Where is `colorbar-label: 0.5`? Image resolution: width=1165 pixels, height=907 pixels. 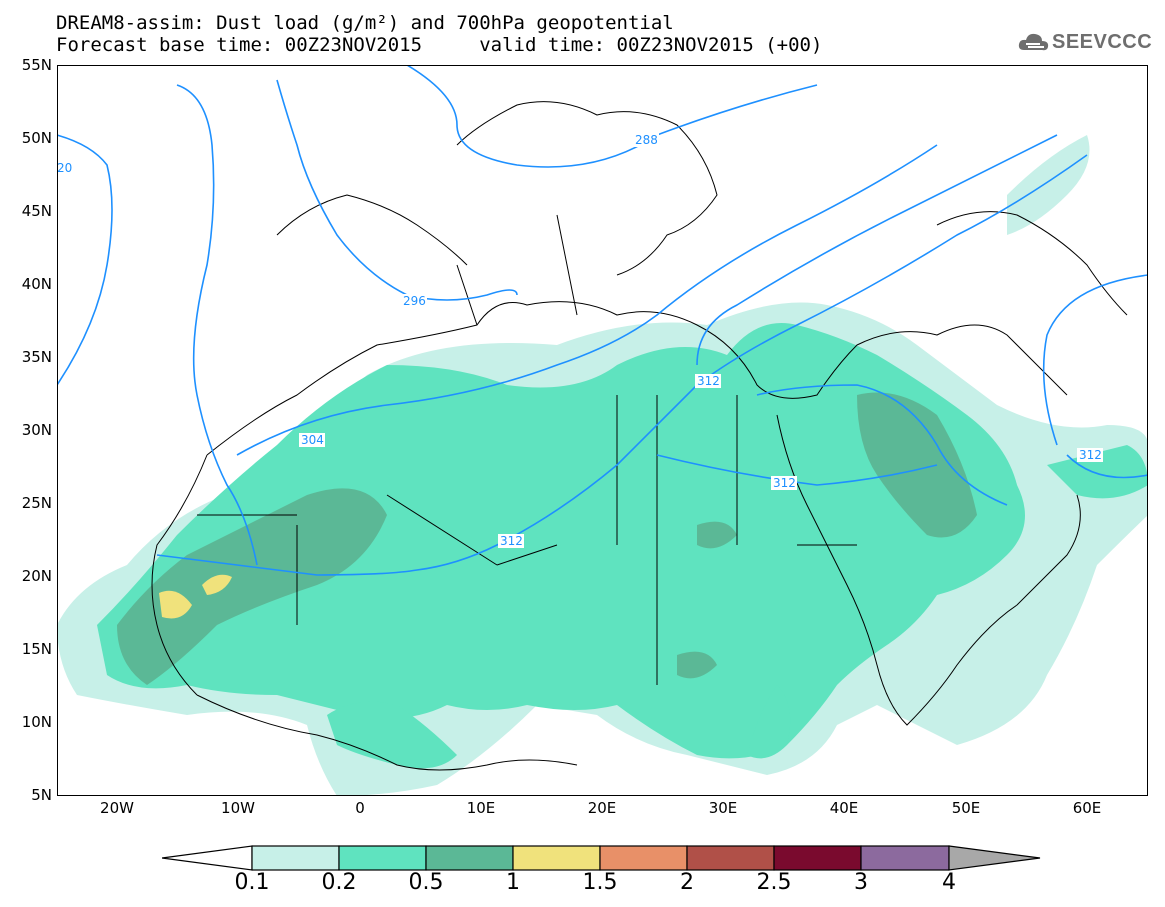 colorbar-label: 0.5 is located at coordinates (426, 882).